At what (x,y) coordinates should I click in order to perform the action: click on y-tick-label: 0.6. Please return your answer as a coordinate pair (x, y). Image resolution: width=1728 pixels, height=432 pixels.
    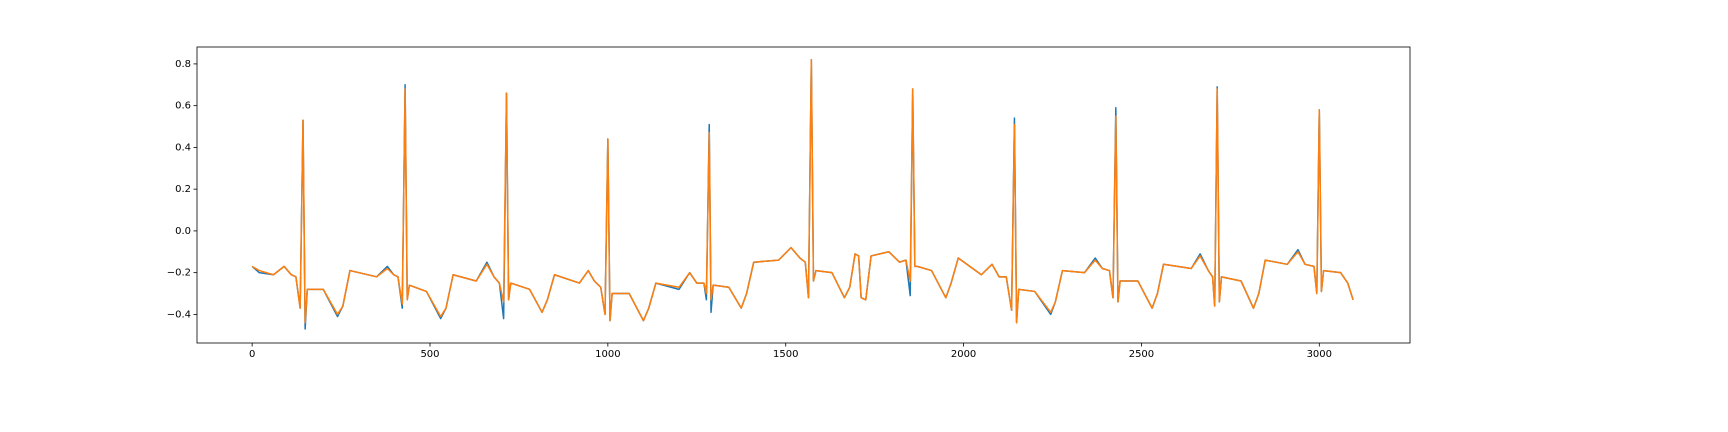
    Looking at the image, I should click on (183, 106).